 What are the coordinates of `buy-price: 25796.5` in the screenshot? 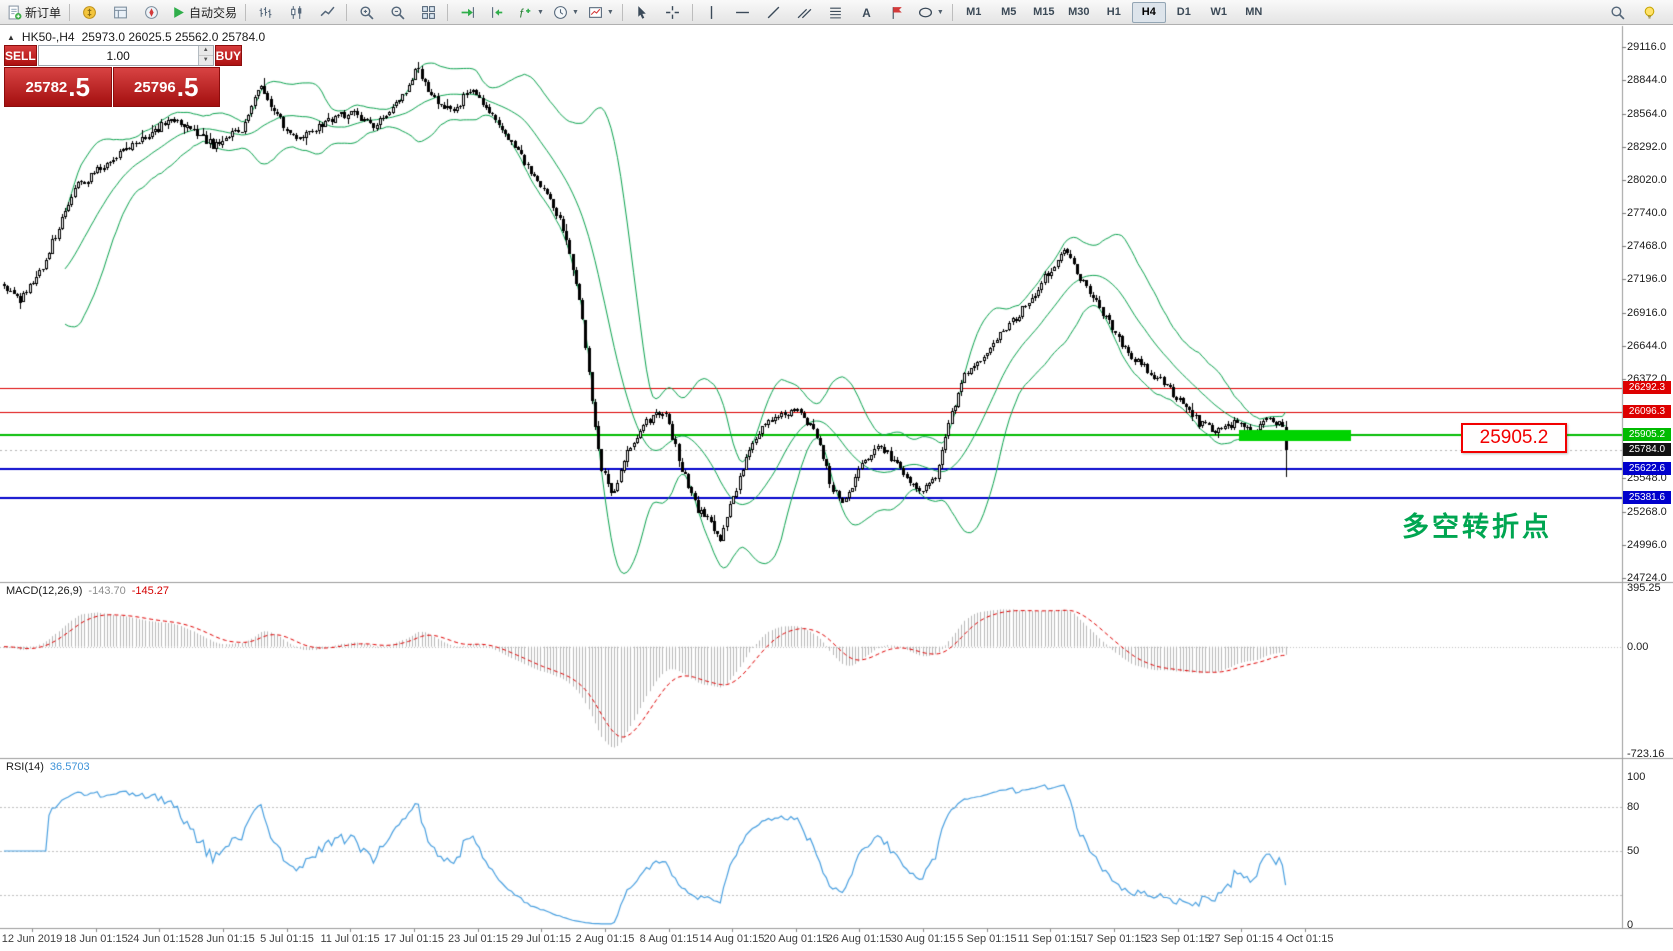 It's located at (166, 87).